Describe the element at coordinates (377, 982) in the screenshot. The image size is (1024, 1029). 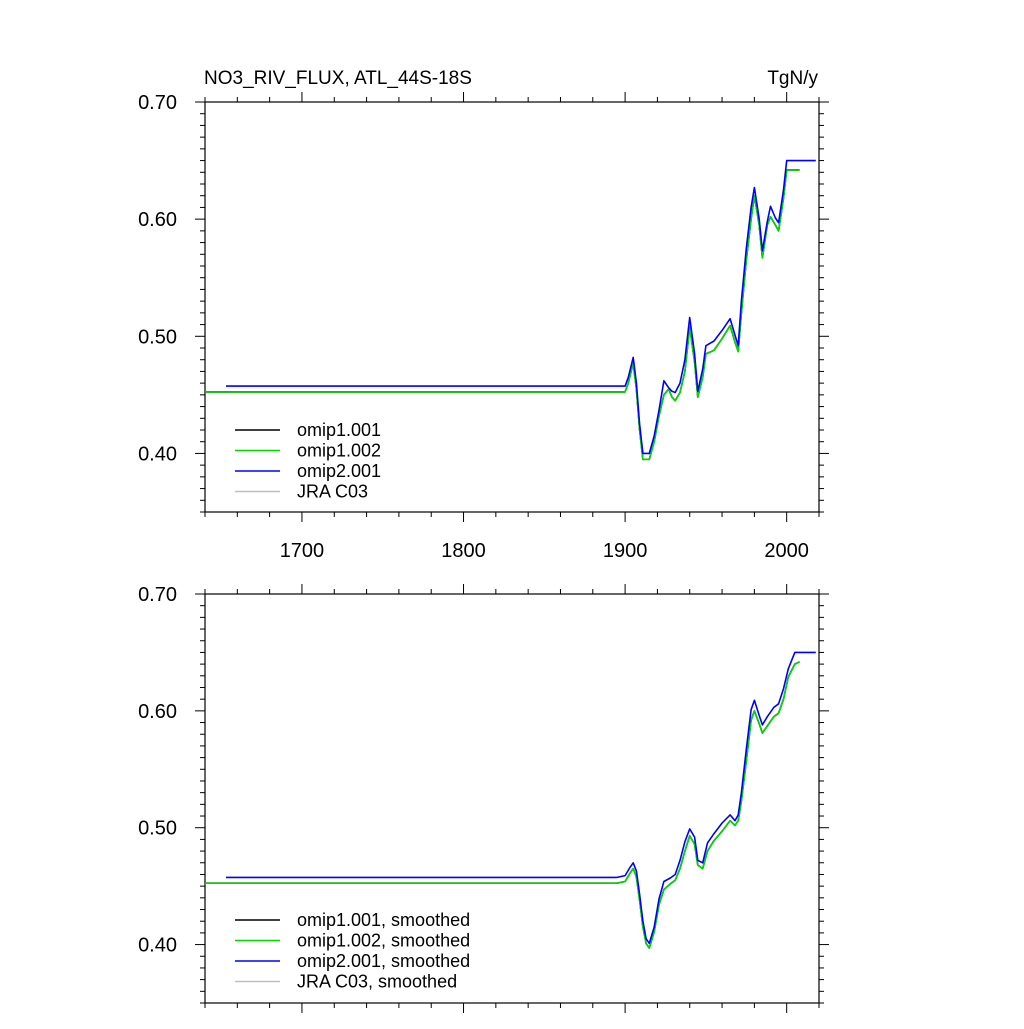
I see `panel2-legend-label-4: JRA C03, smoothed` at that location.